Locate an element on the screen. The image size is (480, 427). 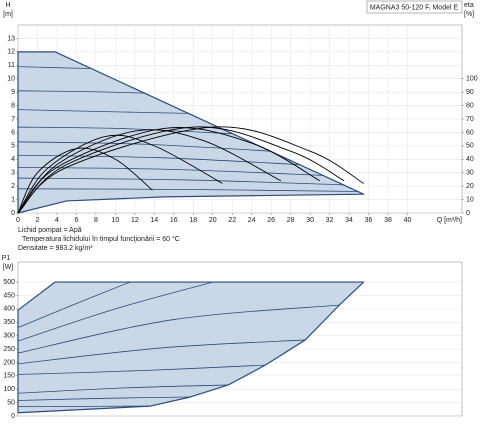
y-tick-label: 100 is located at coordinates (9, 389).